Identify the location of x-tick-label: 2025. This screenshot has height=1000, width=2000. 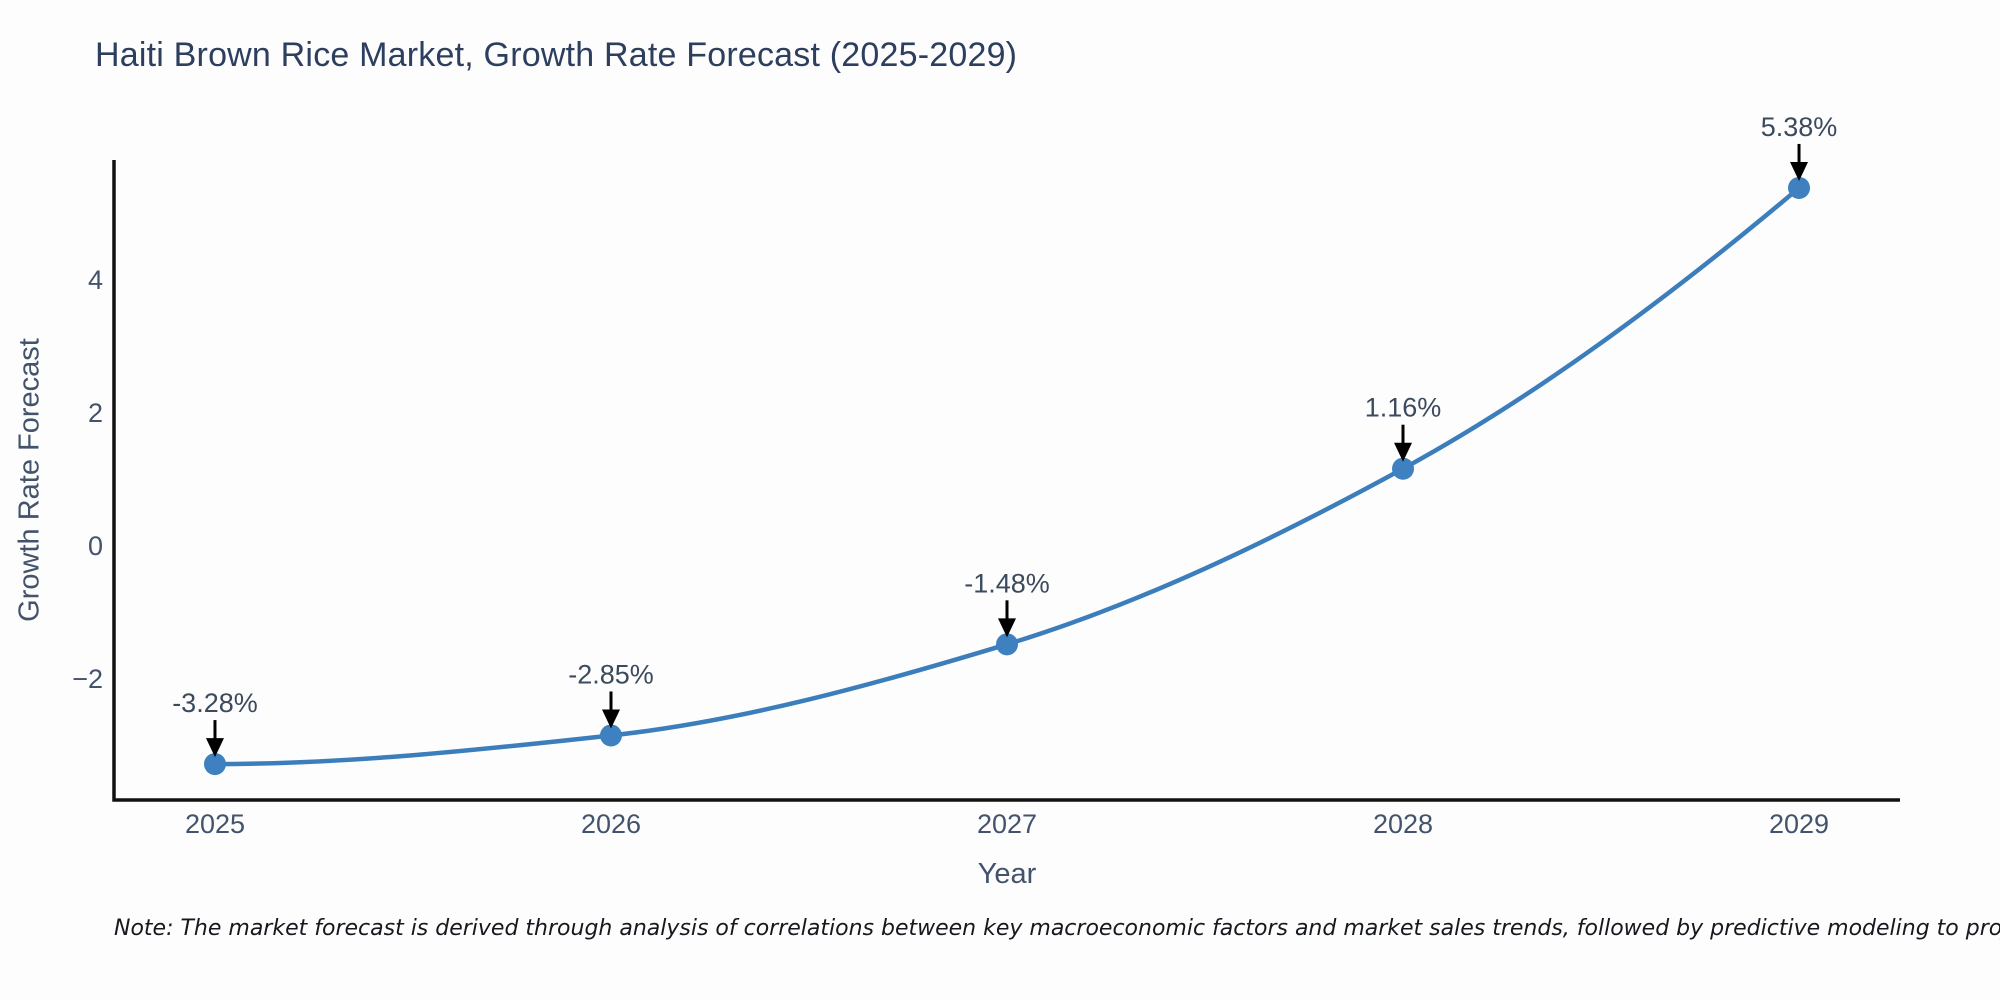
(215, 824).